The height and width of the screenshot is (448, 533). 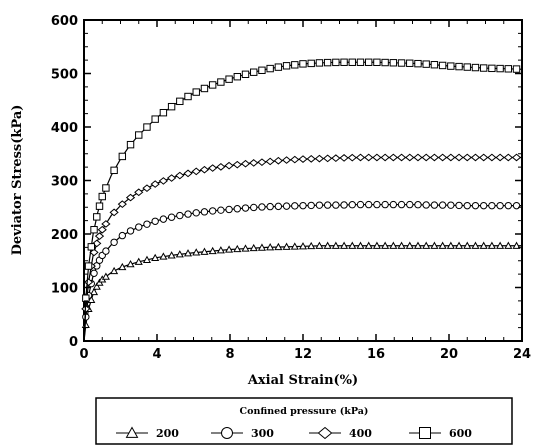 I want to click on legend-marker-diamond, so click(x=325, y=433).